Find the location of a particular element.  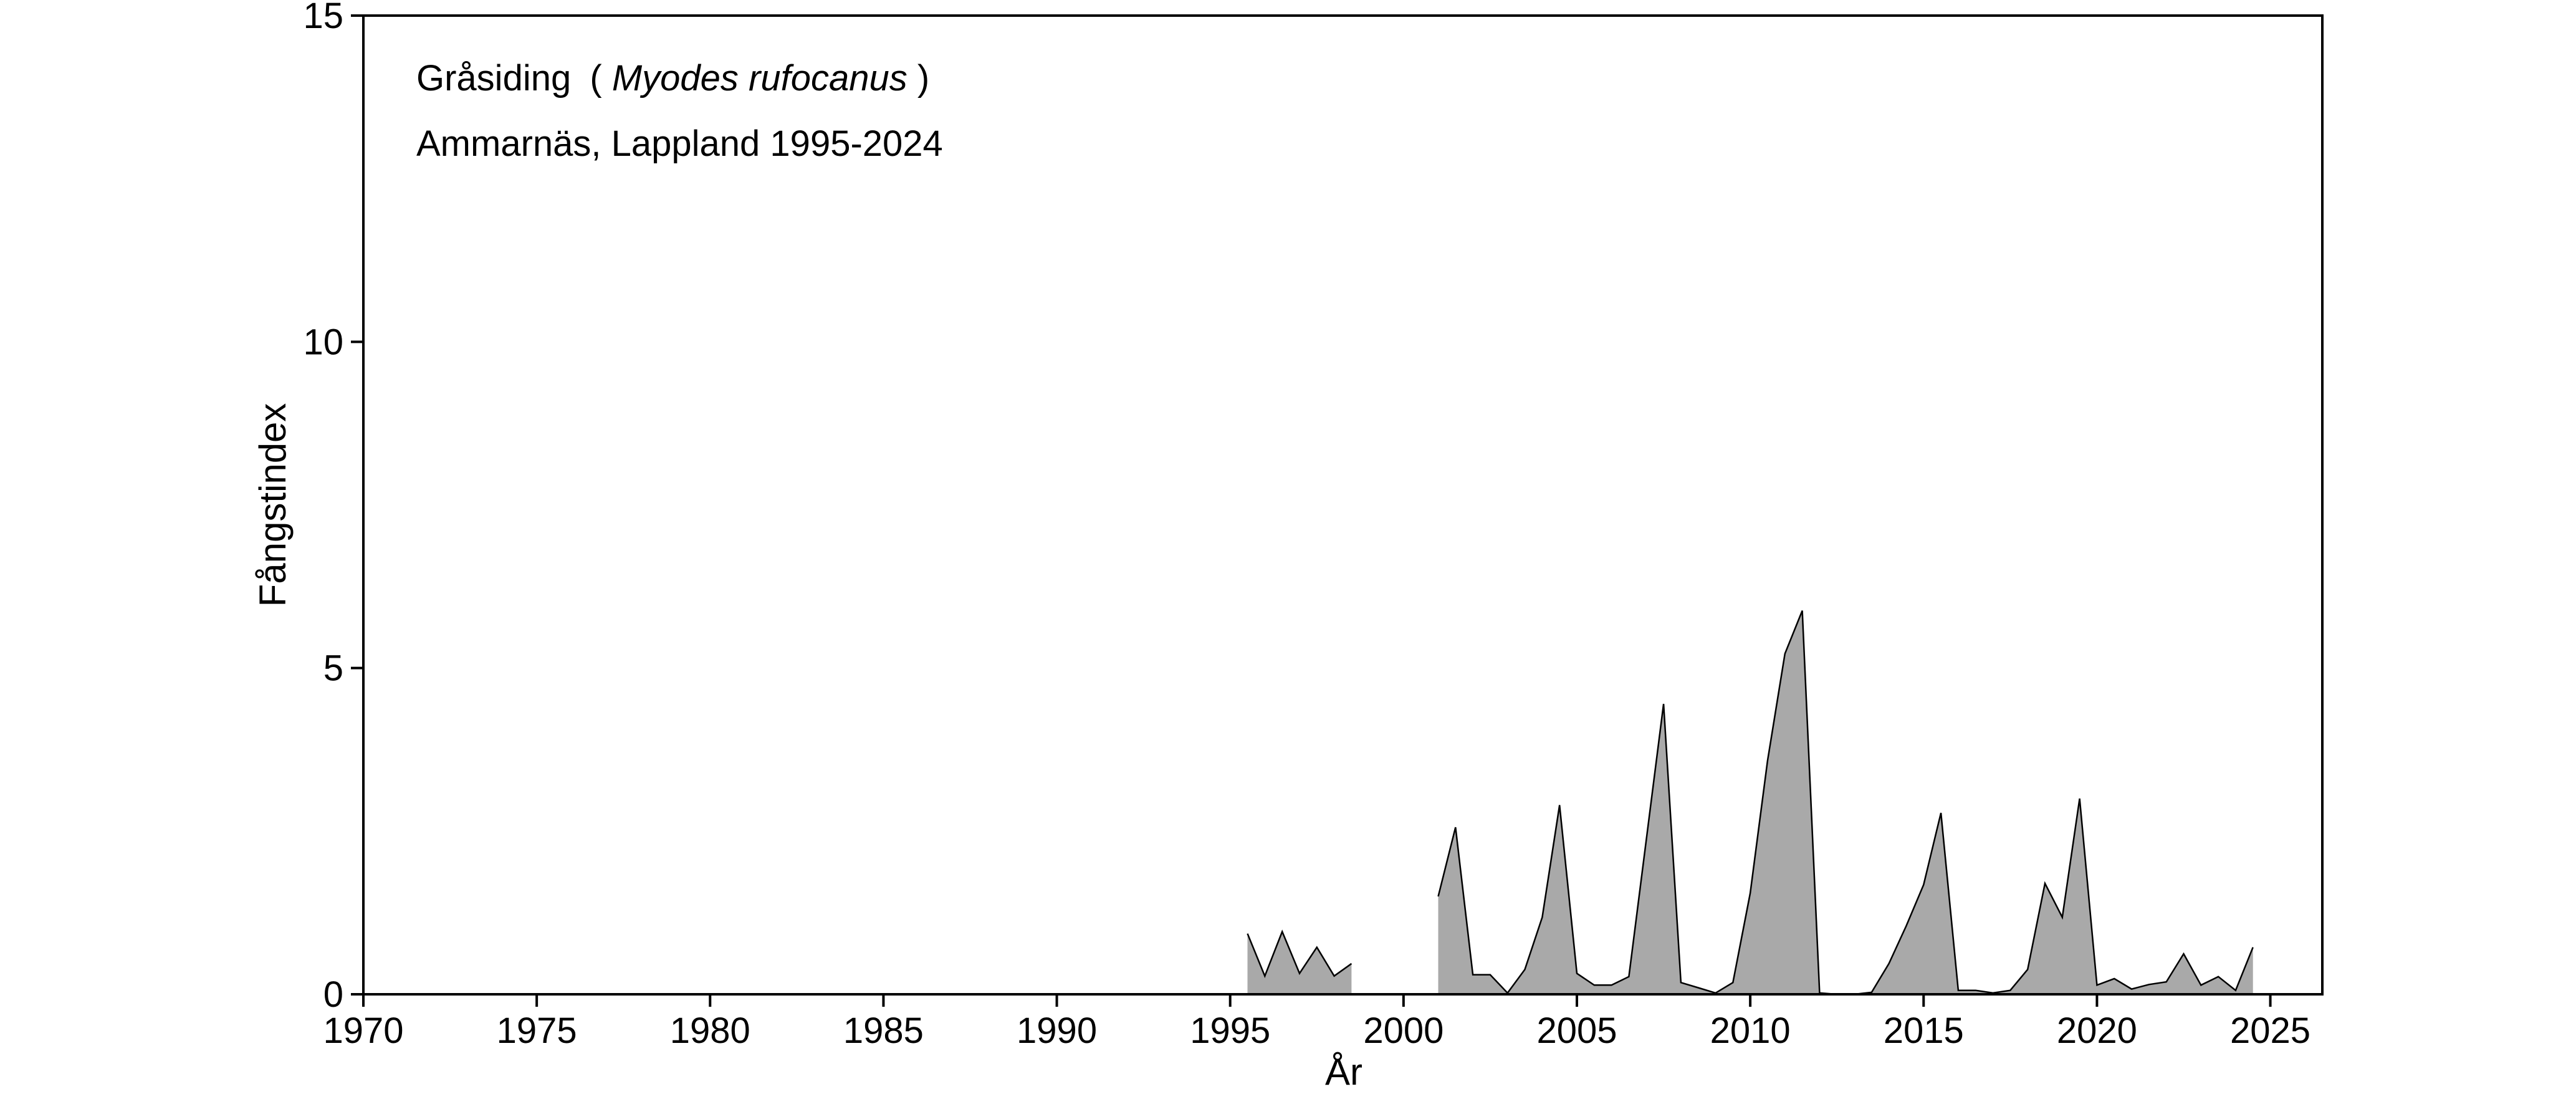

y-tick-label: 10 is located at coordinates (323, 342).